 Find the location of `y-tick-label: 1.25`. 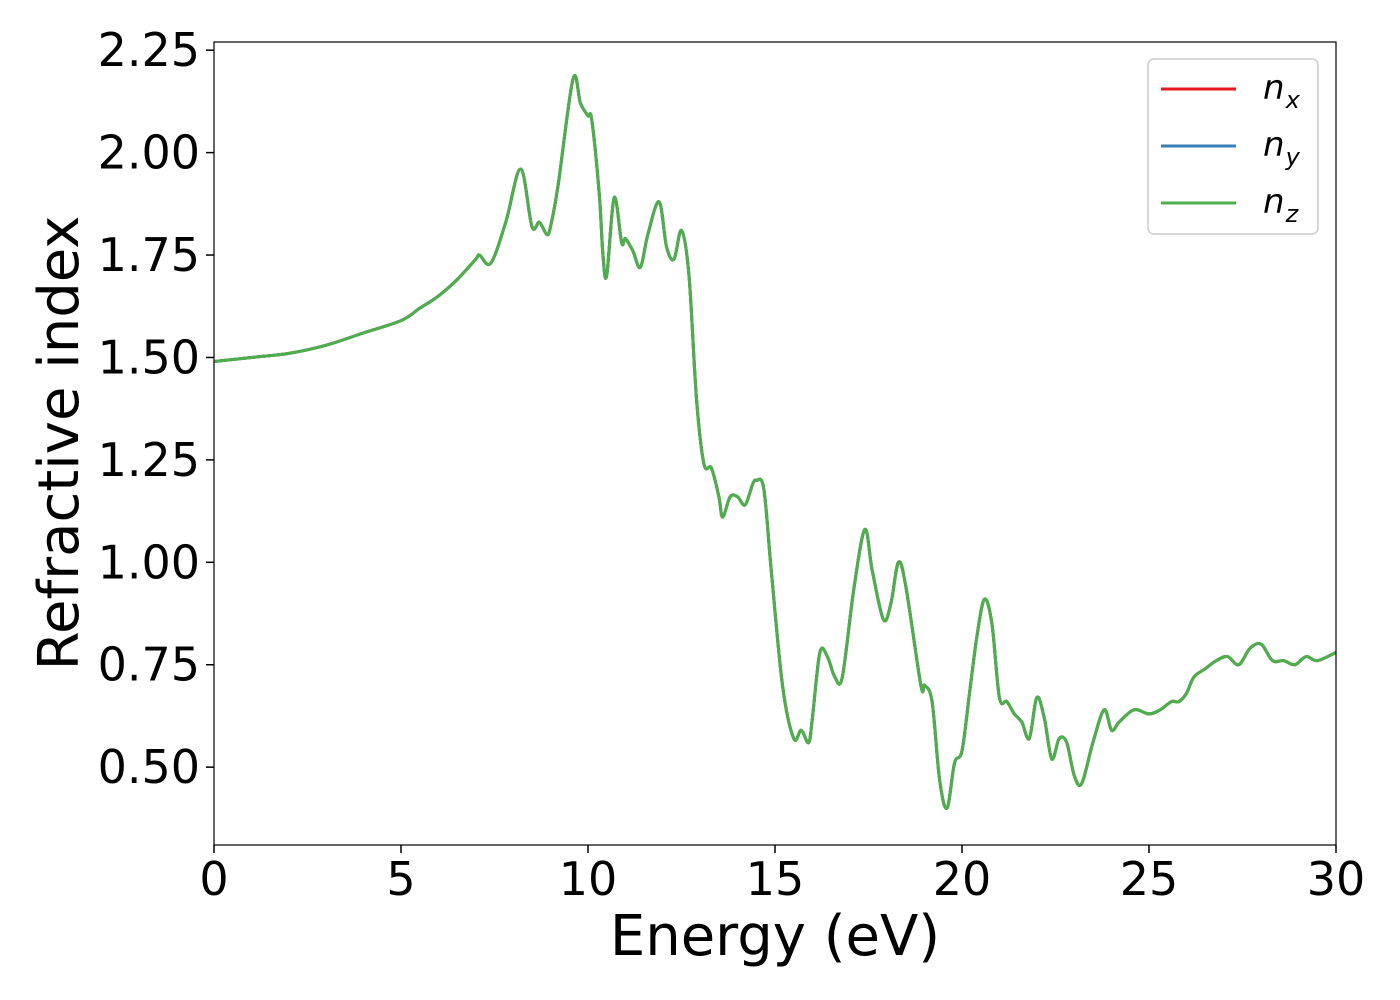

y-tick-label: 1.25 is located at coordinates (149, 460).